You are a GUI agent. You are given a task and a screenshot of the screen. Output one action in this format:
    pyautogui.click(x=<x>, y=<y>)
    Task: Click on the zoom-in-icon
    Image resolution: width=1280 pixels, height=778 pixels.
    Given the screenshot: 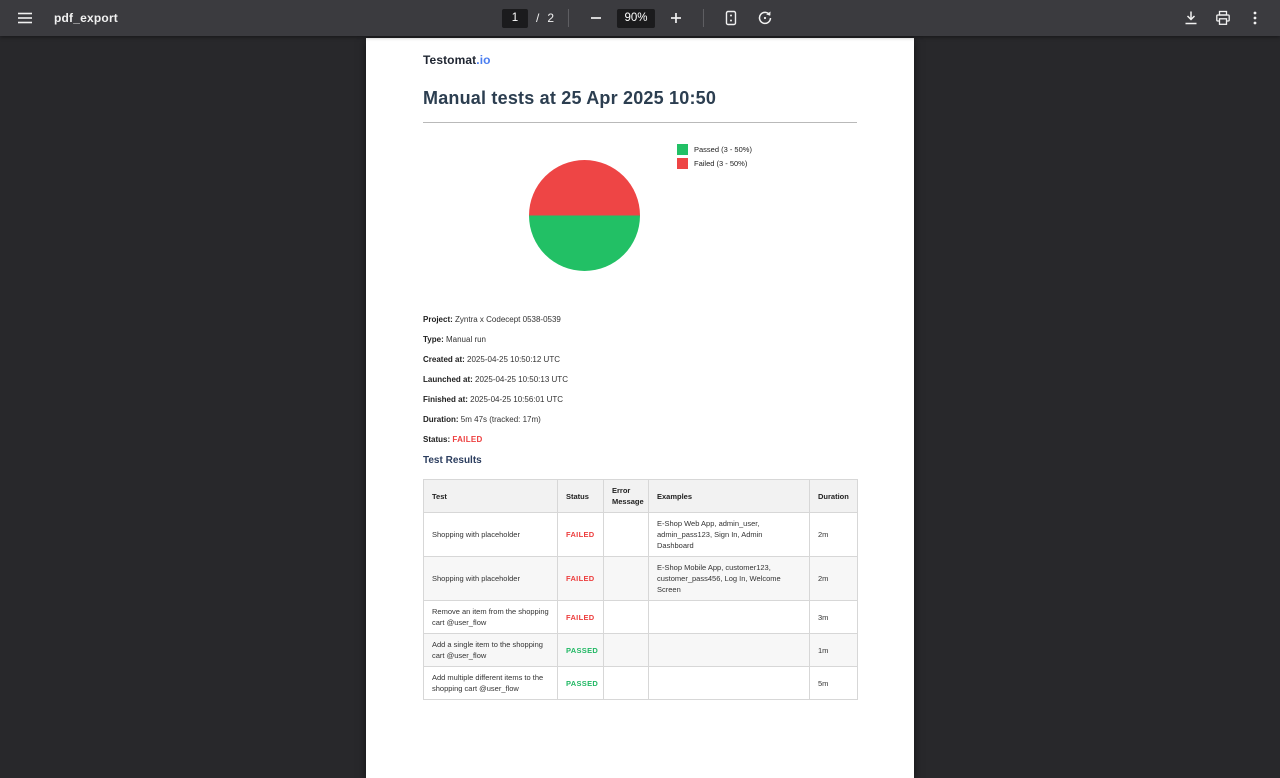 What is the action you would take?
    pyautogui.click(x=676, y=18)
    